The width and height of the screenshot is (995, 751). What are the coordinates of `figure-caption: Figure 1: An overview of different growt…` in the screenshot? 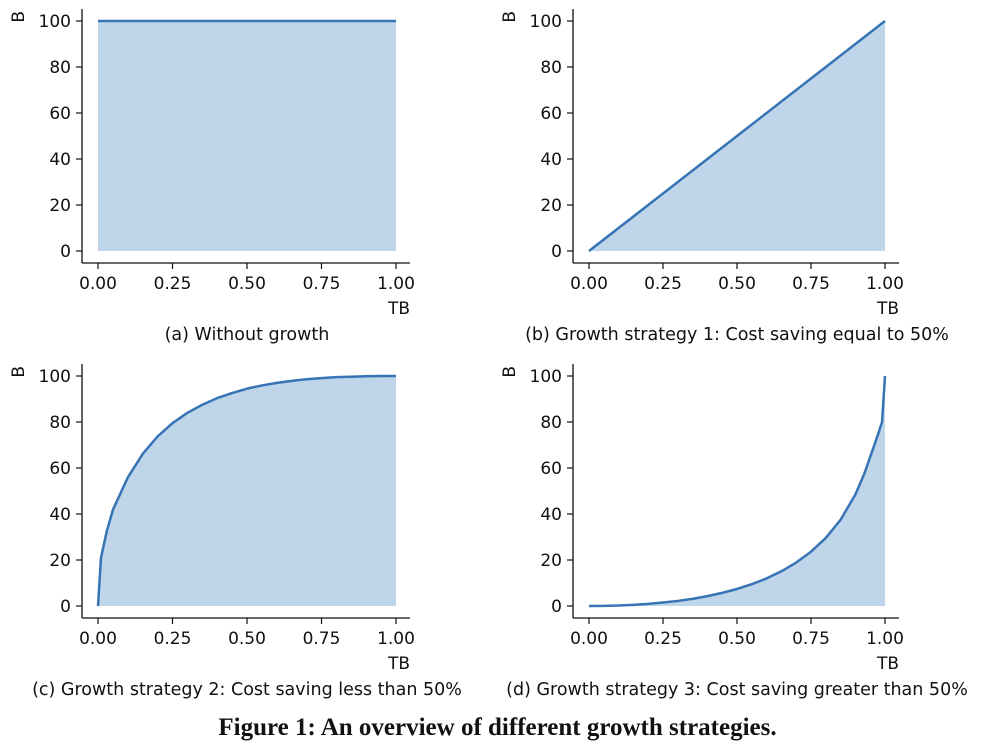 It's located at (497, 727).